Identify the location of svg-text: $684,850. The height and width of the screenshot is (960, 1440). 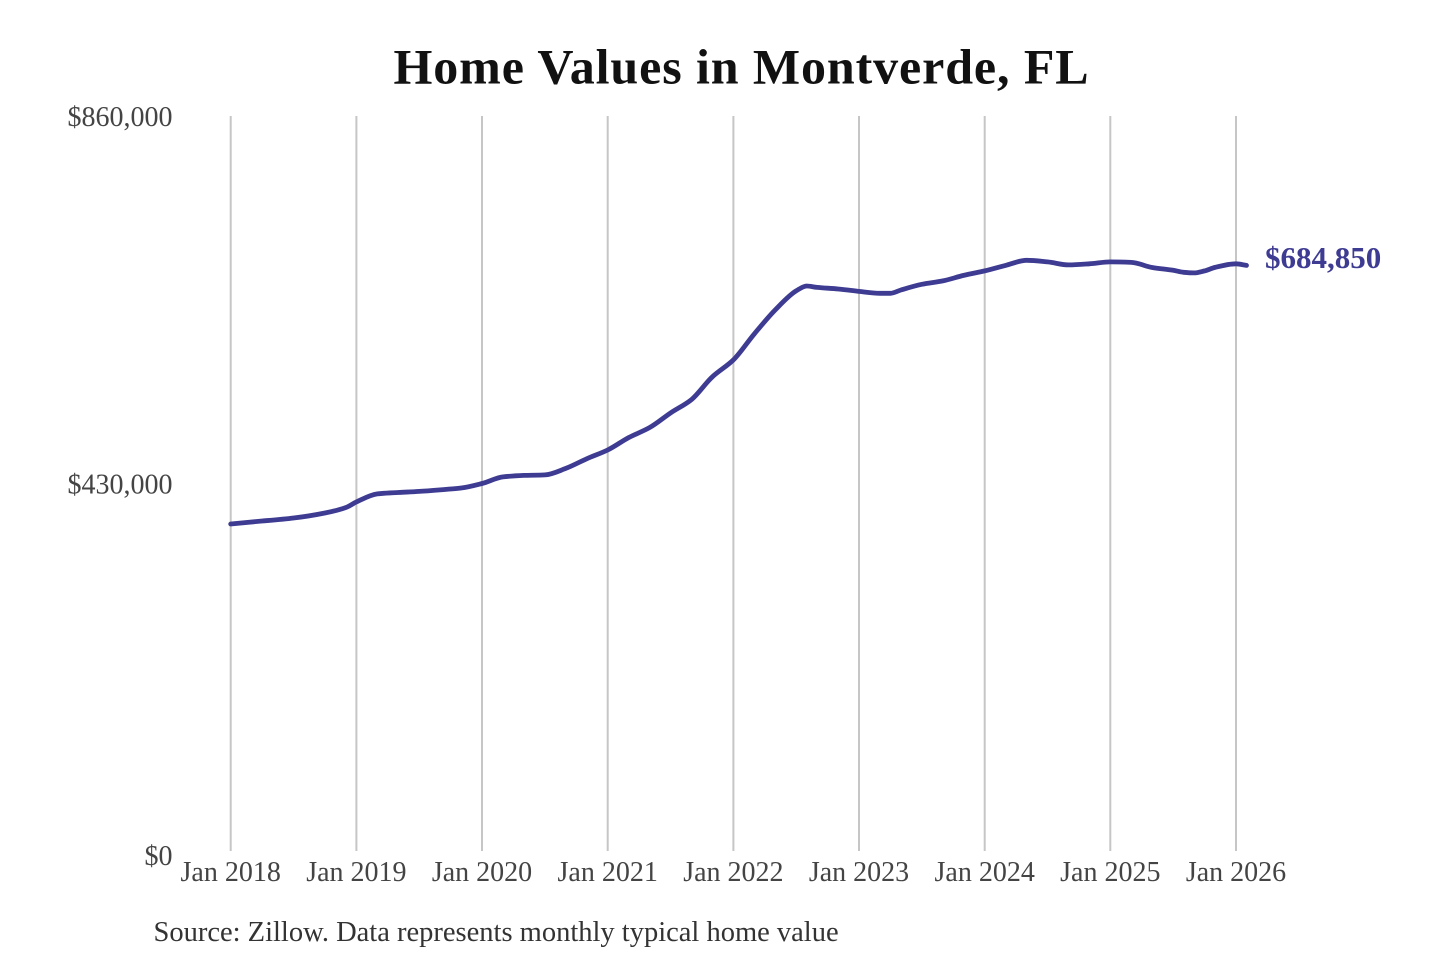
(1323, 257).